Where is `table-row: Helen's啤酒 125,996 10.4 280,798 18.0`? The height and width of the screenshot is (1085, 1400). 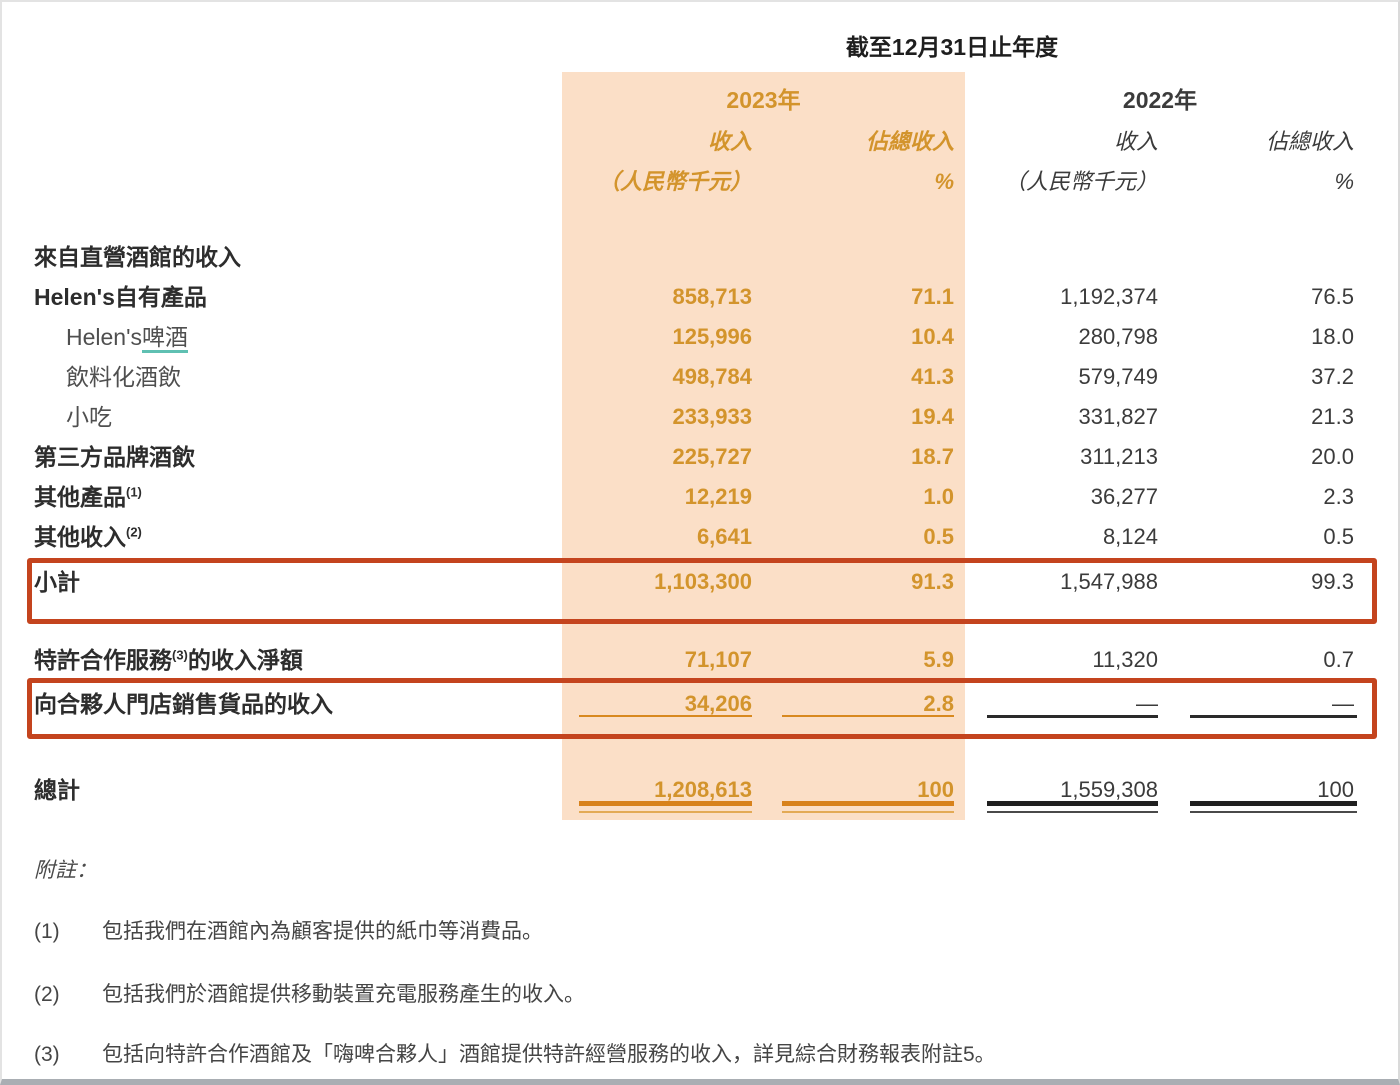
table-row: Helen's啤酒 125,996 10.4 280,798 18.0 is located at coordinates (700, 337).